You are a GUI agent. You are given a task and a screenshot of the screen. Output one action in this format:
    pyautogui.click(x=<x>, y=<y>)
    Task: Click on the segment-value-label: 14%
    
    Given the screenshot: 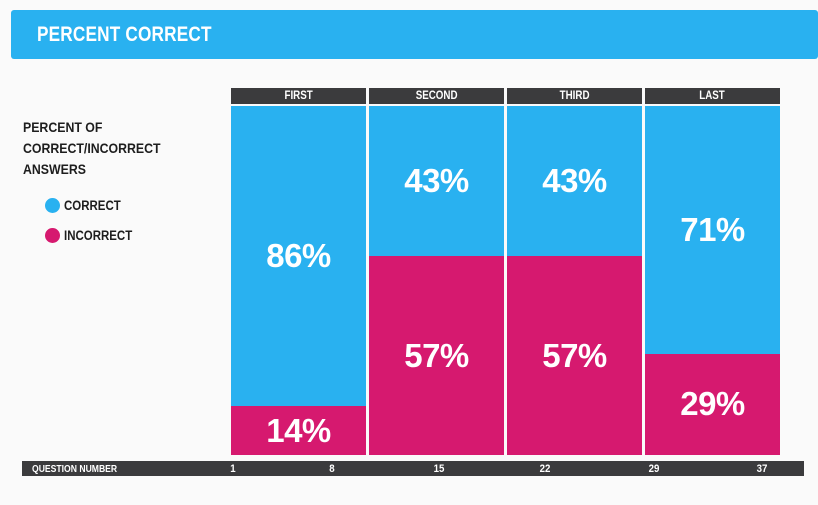 What is the action you would take?
    pyautogui.click(x=298, y=430)
    